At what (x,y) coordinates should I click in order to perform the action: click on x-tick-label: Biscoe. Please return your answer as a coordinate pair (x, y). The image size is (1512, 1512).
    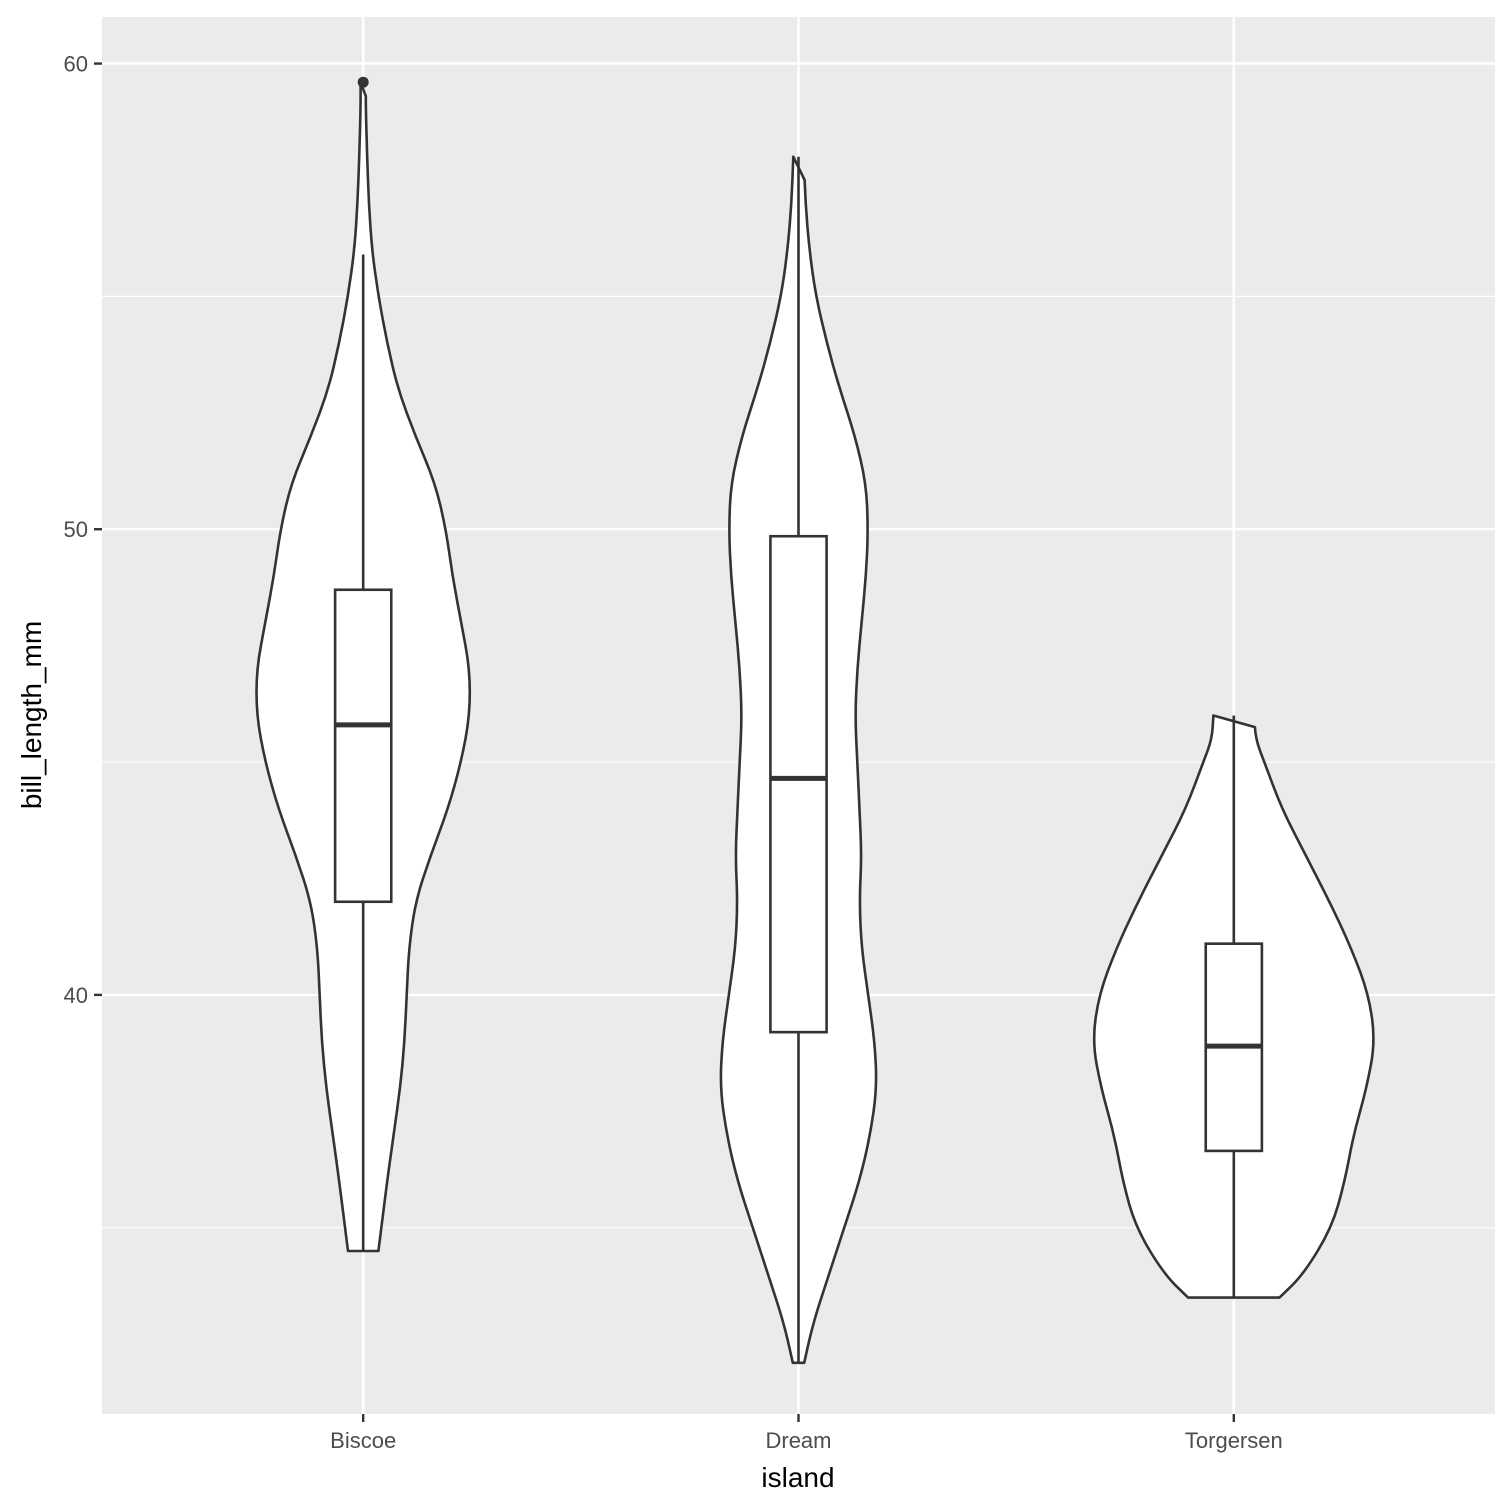
    Looking at the image, I should click on (363, 1440).